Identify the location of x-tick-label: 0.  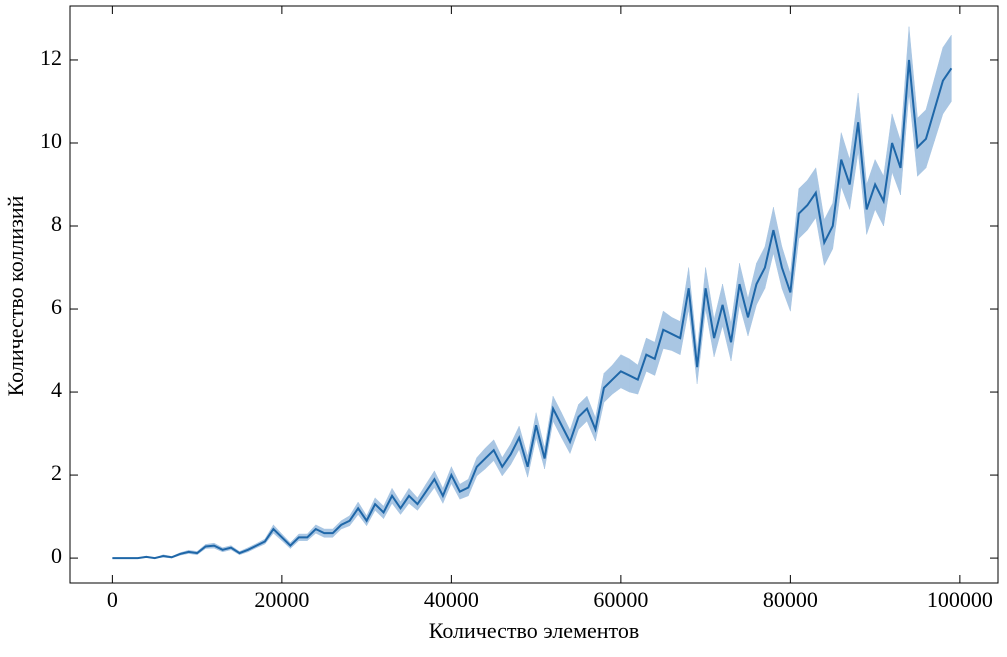
(112, 599).